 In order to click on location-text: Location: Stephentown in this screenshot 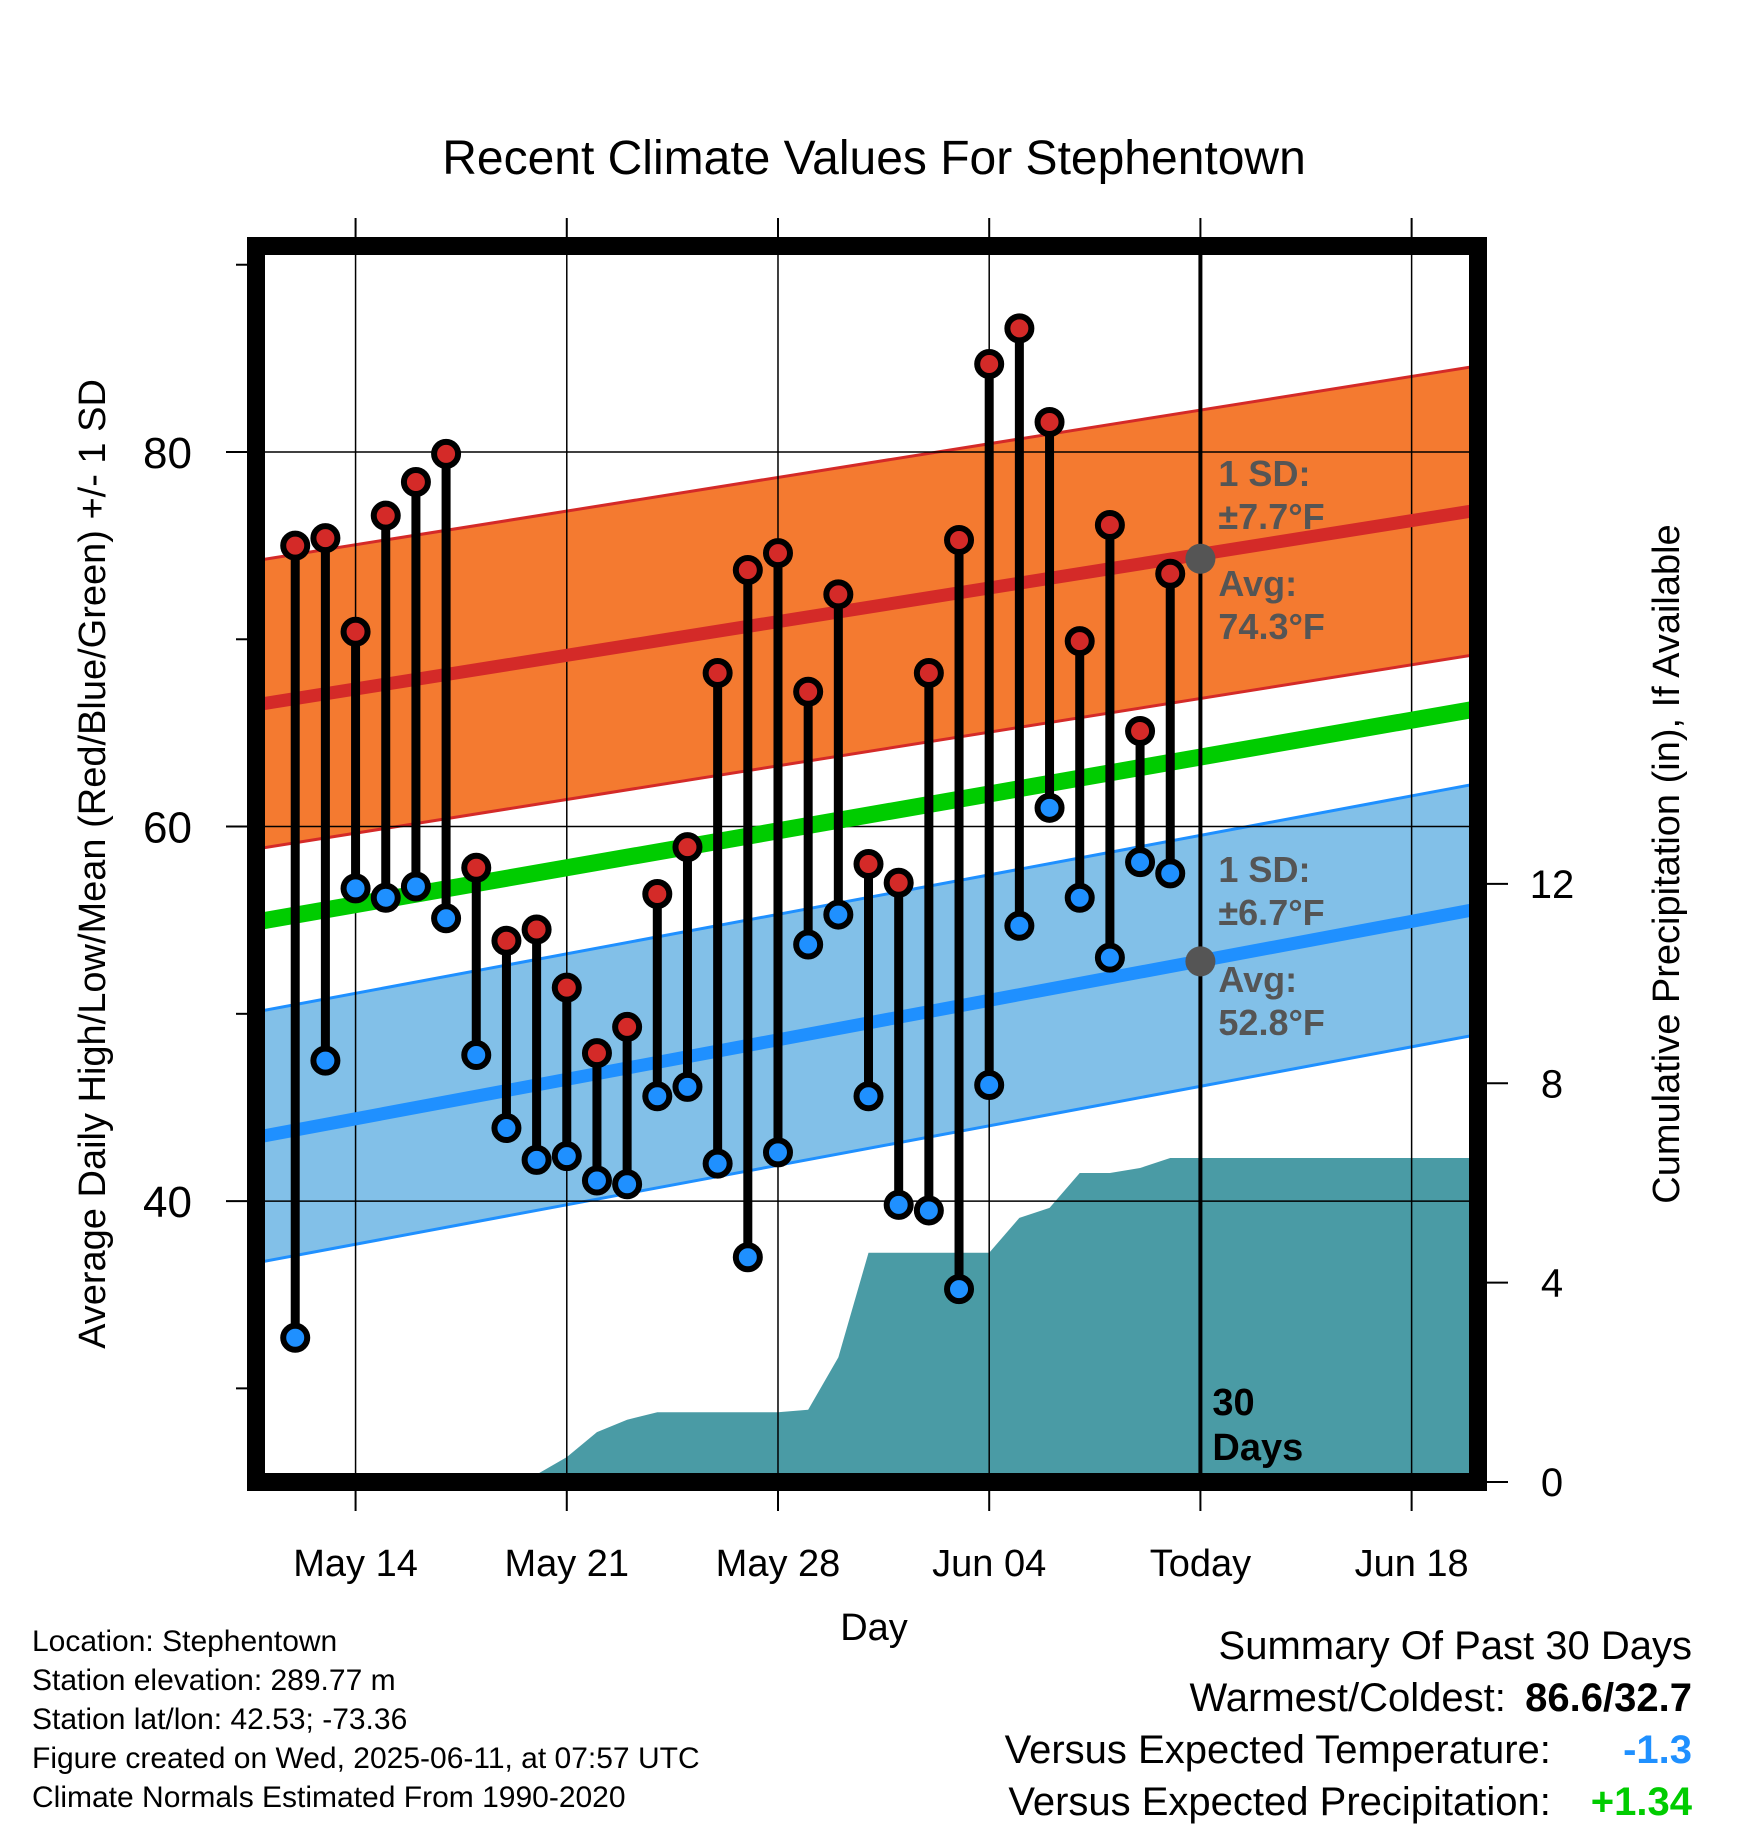, I will do `click(185, 1641)`.